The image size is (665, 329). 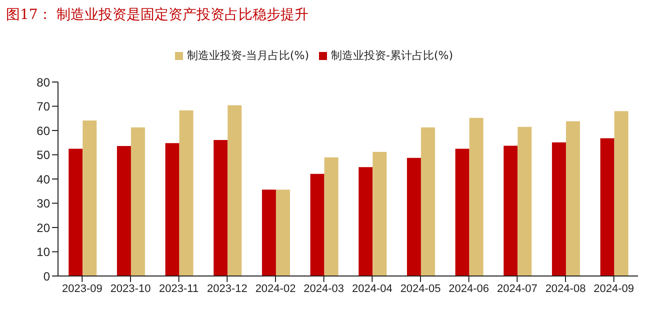 What do you see at coordinates (275, 288) in the screenshot?
I see `x-tick-label: 2024-02` at bounding box center [275, 288].